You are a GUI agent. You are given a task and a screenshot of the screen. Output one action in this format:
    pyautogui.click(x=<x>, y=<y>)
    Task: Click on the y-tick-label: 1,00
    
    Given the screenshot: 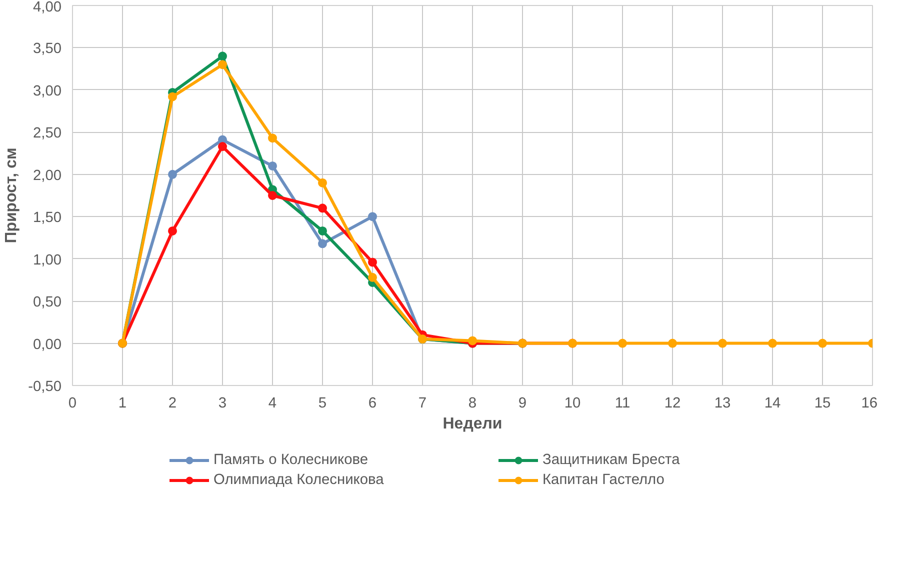 What is the action you would take?
    pyautogui.click(x=47, y=260)
    